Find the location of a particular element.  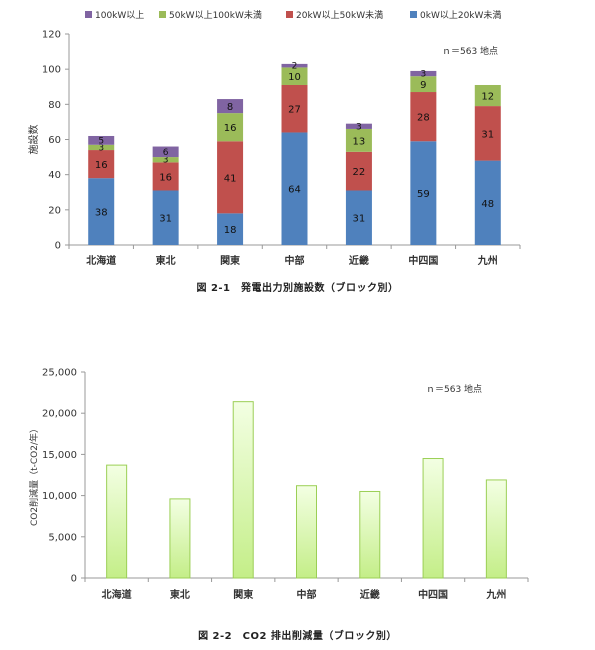

y-tick-label: 10,000 is located at coordinates (59, 496).